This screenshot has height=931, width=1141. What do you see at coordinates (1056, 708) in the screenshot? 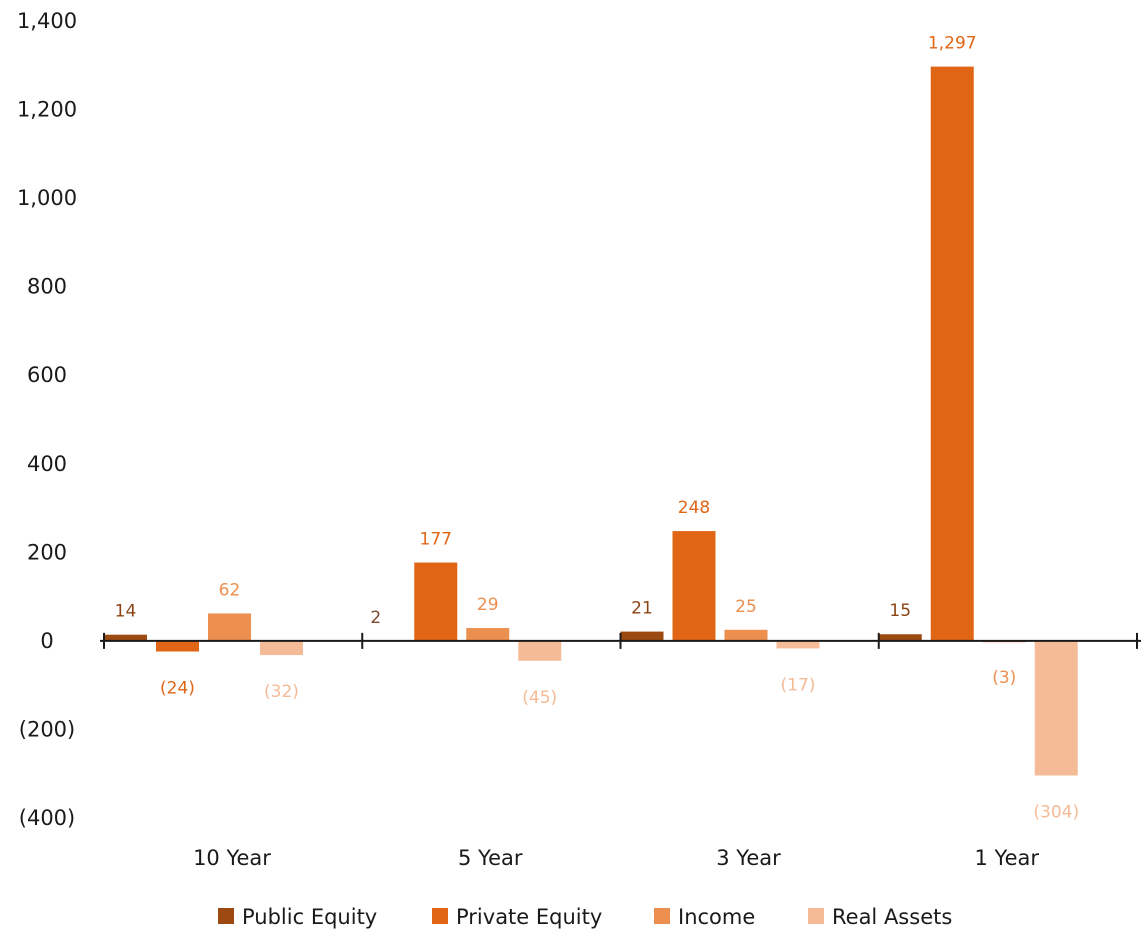
I see `bar-real-assets-1-year` at bounding box center [1056, 708].